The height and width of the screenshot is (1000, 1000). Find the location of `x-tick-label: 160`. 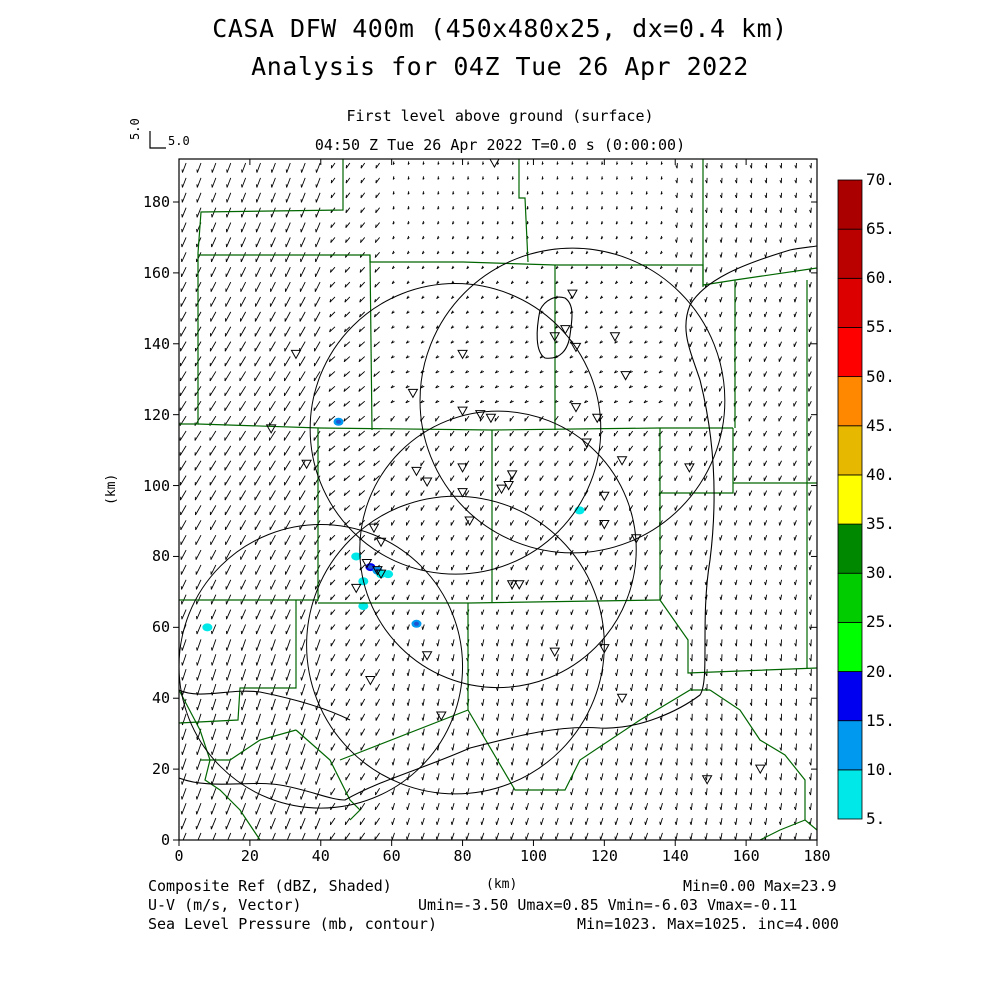

x-tick-label: 160 is located at coordinates (746, 856).